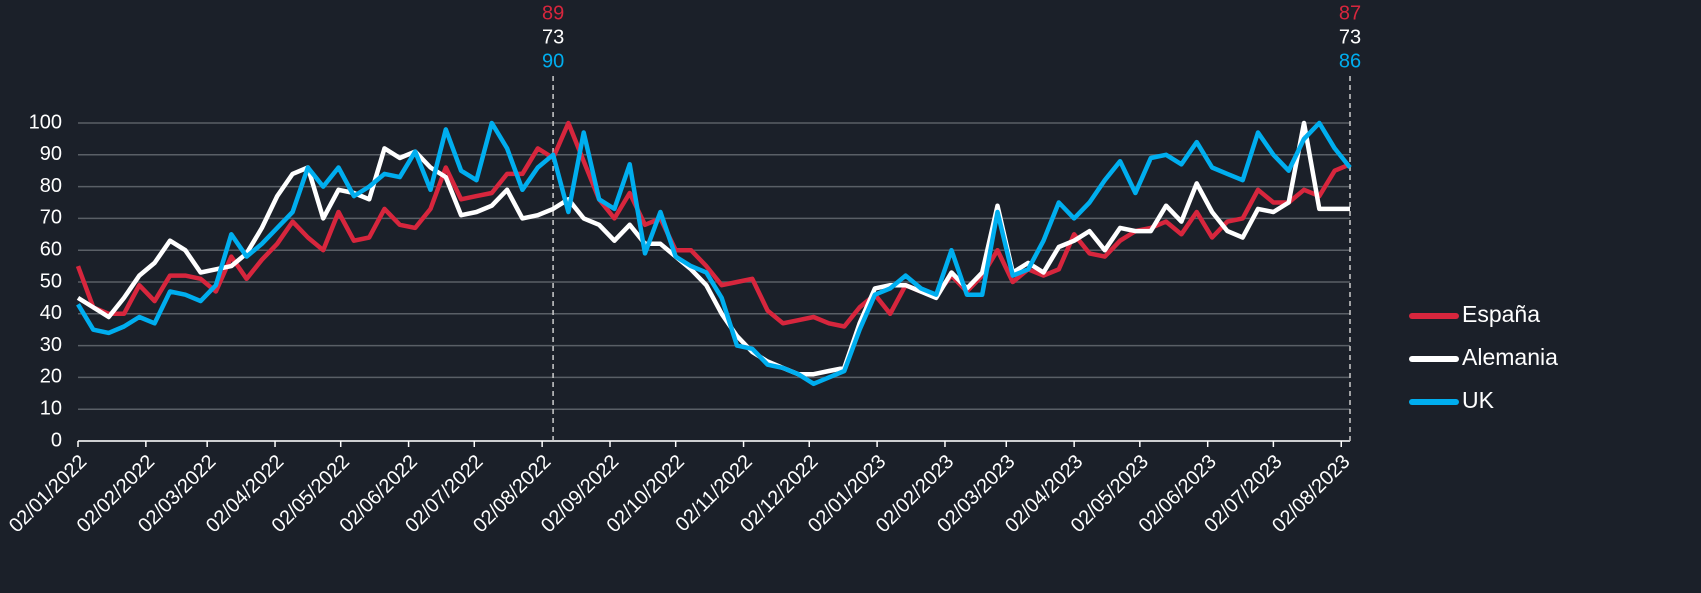 The height and width of the screenshot is (593, 1701). I want to click on y-tick-label: 70, so click(51, 218).